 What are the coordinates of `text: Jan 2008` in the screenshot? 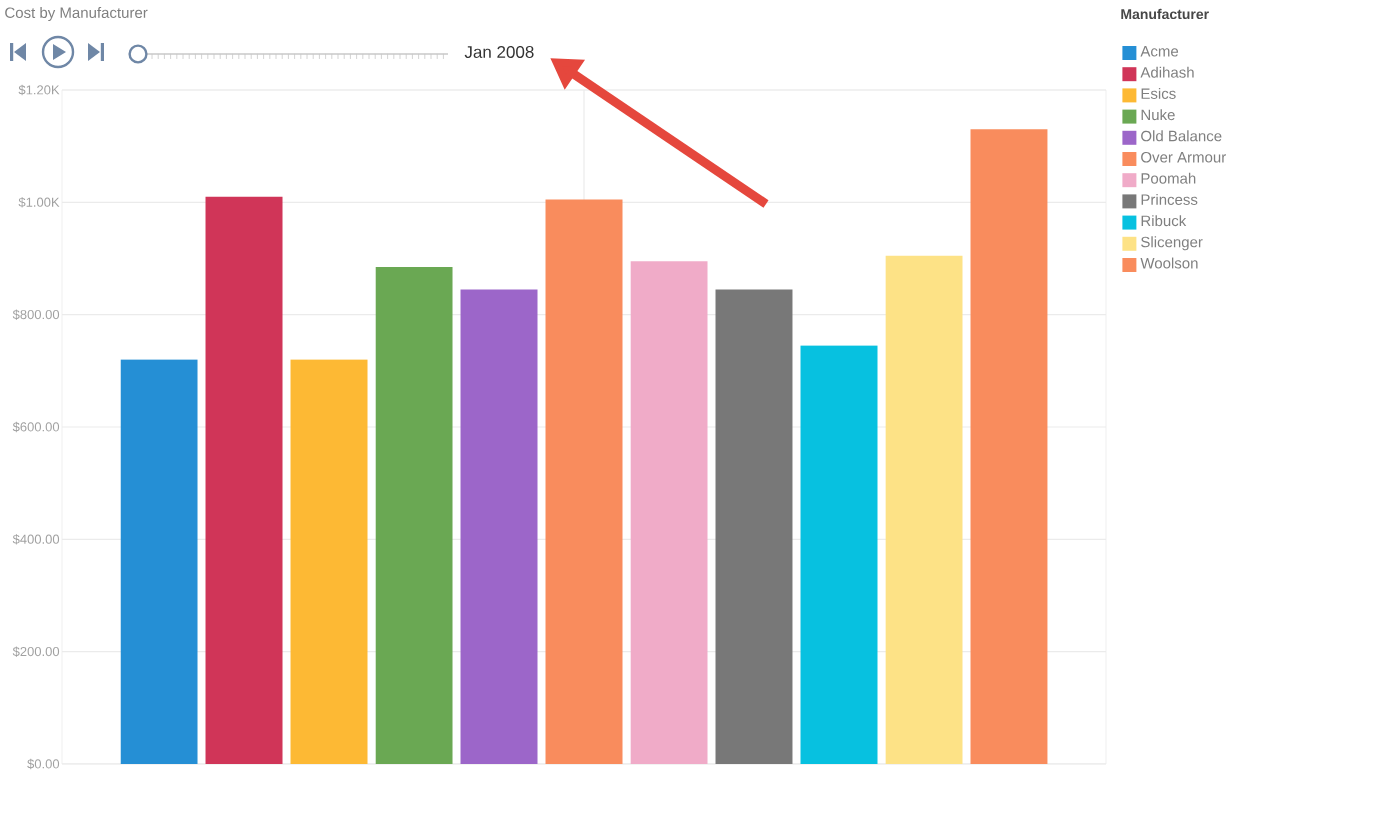 It's located at (499, 51).